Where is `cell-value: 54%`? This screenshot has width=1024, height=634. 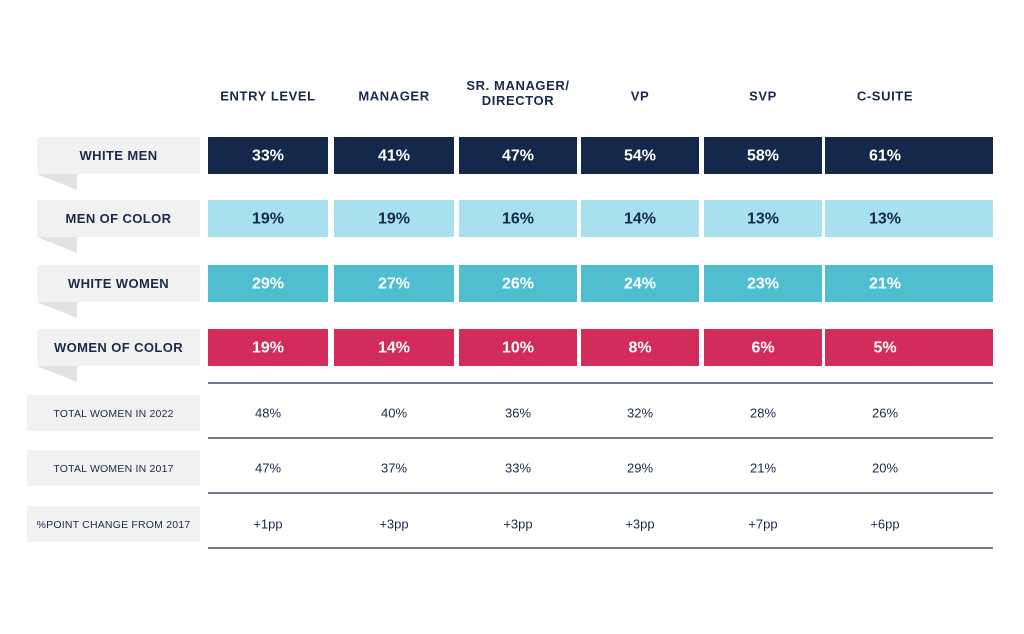
cell-value: 54% is located at coordinates (640, 156).